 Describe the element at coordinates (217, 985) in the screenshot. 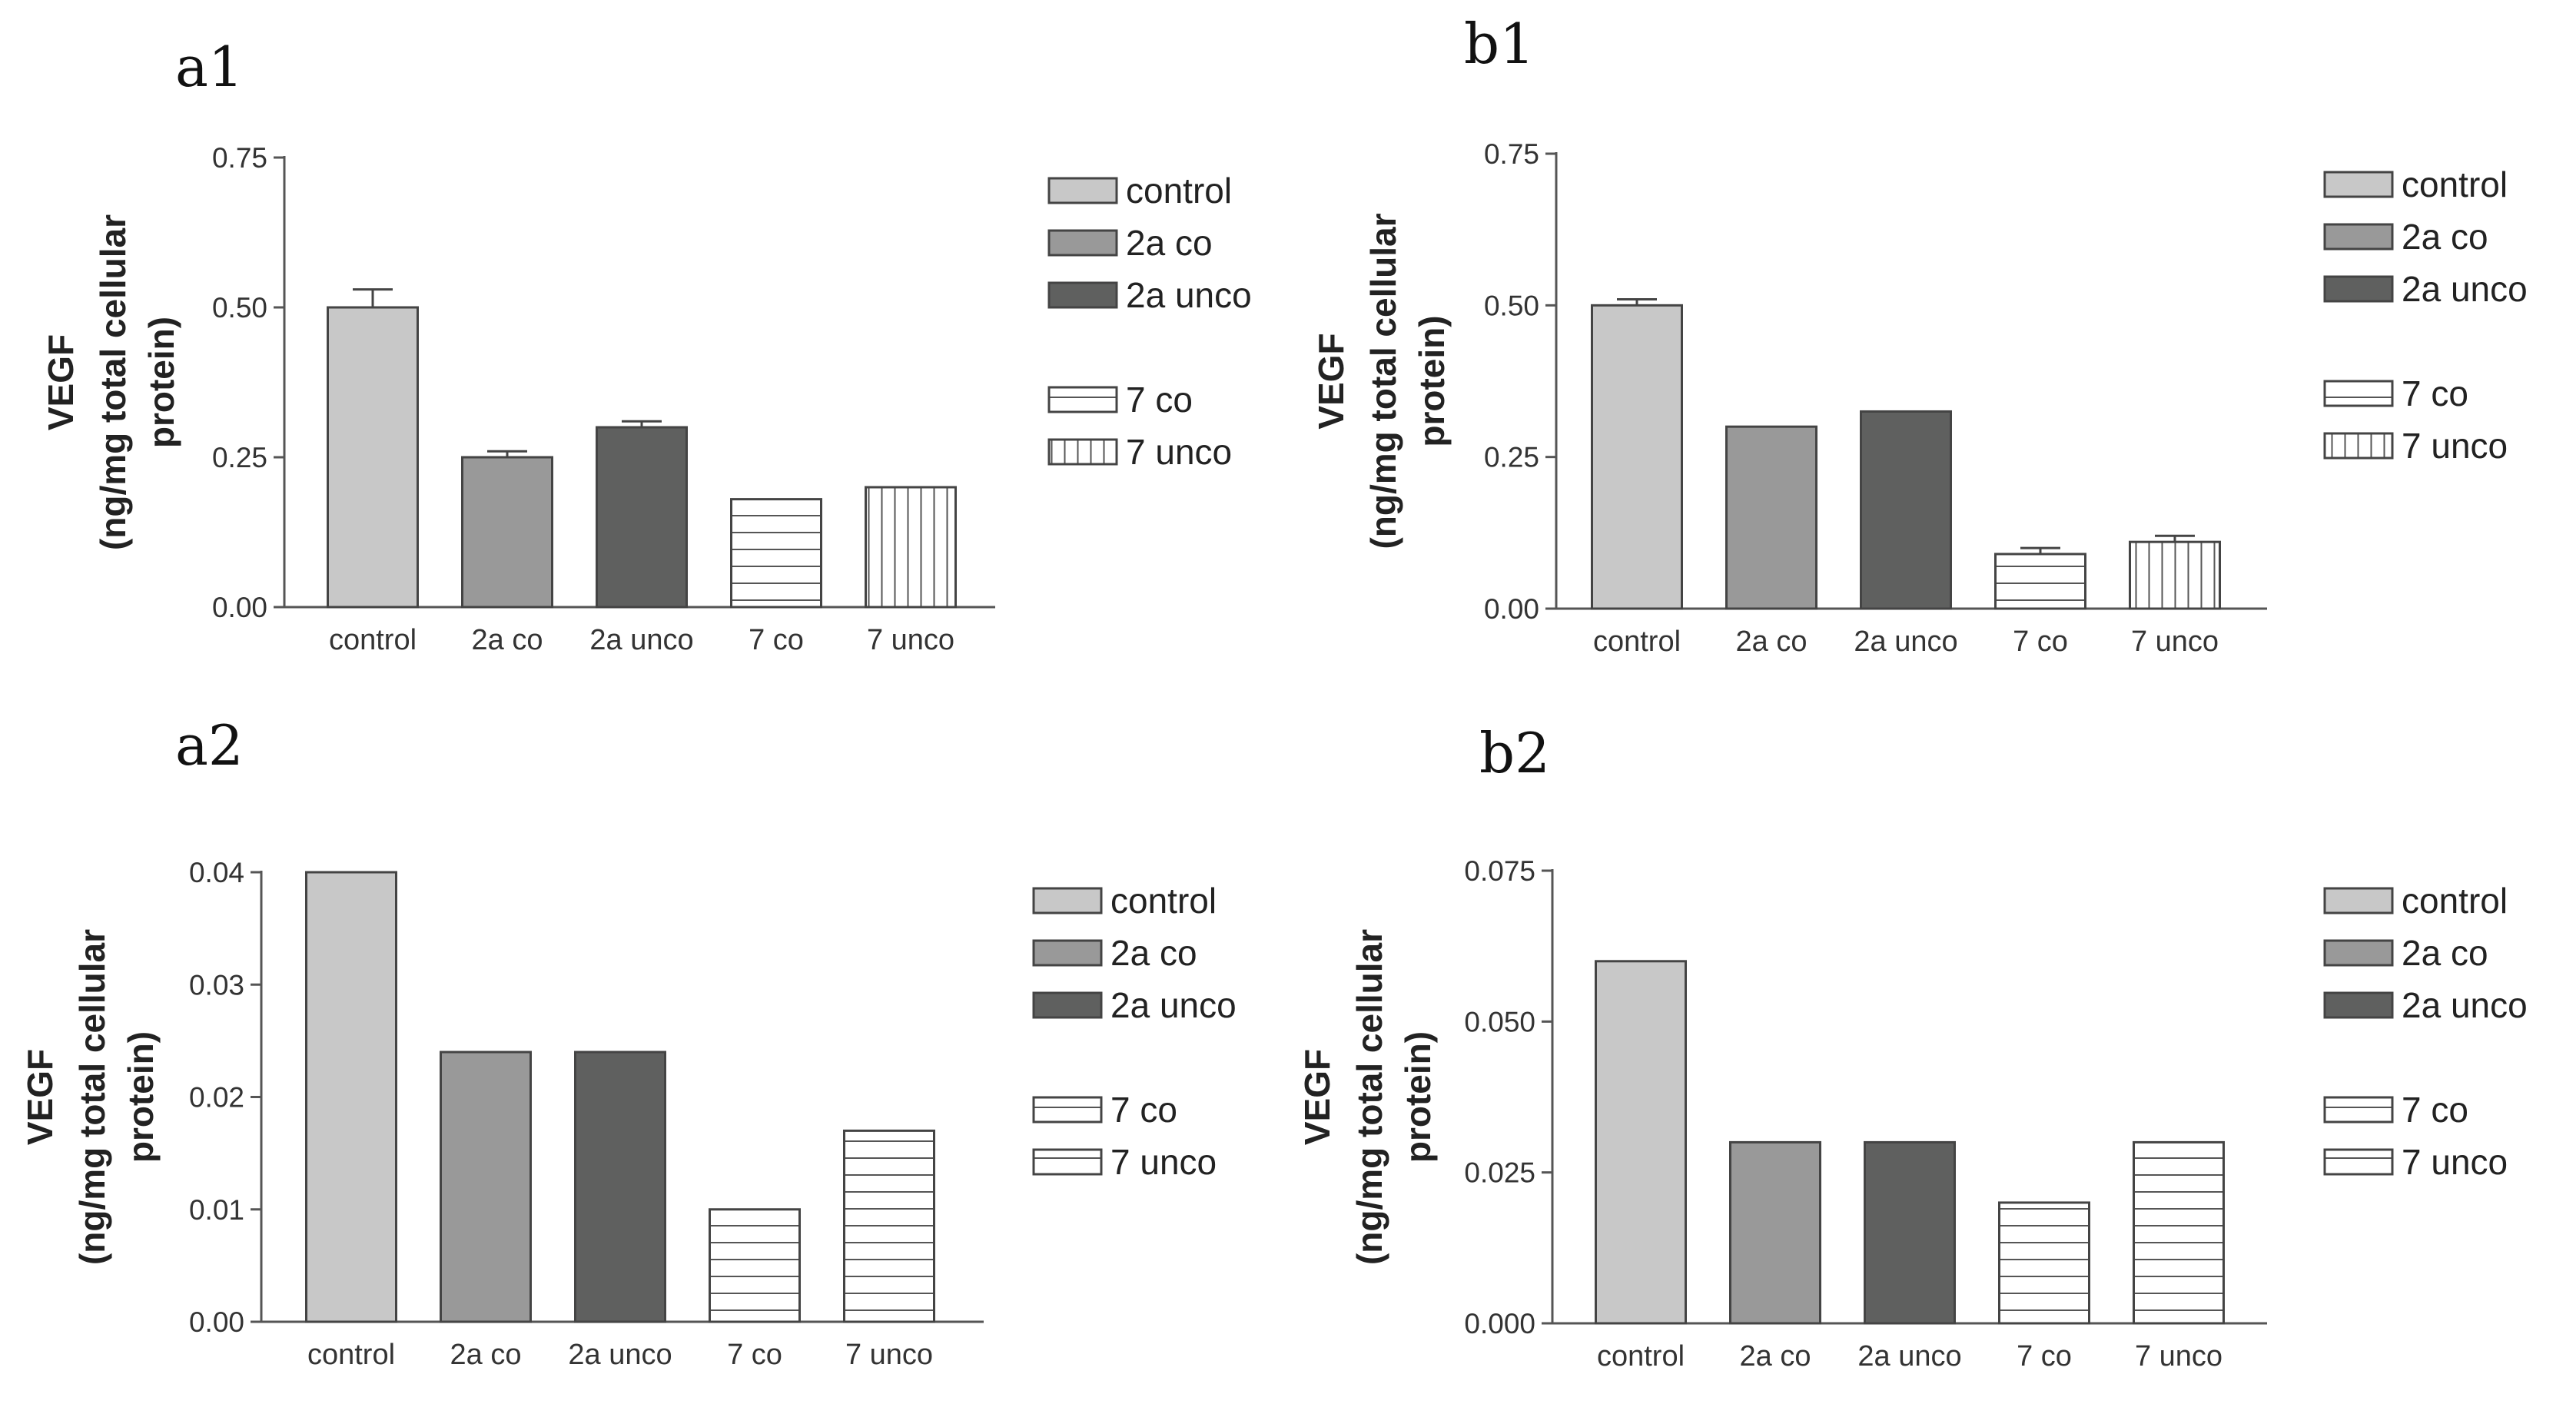

I see `y-tick-label: 0.03` at that location.